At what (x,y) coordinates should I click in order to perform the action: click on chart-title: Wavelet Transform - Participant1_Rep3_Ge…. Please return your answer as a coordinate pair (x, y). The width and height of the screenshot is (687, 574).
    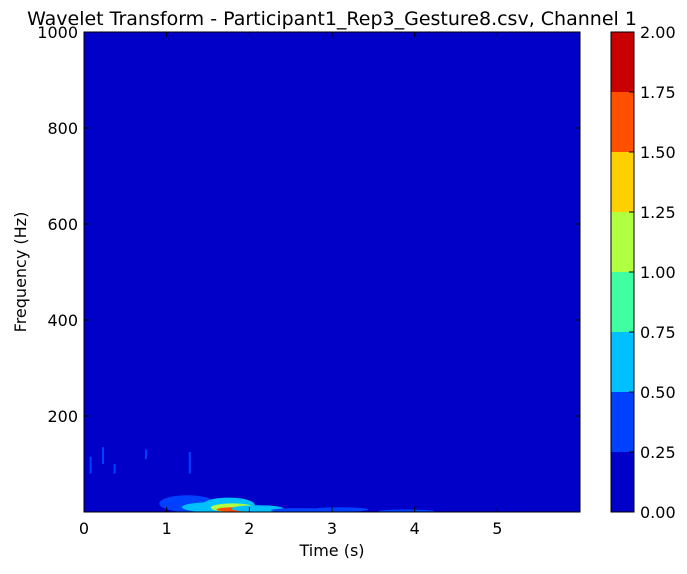
    Looking at the image, I should click on (332, 19).